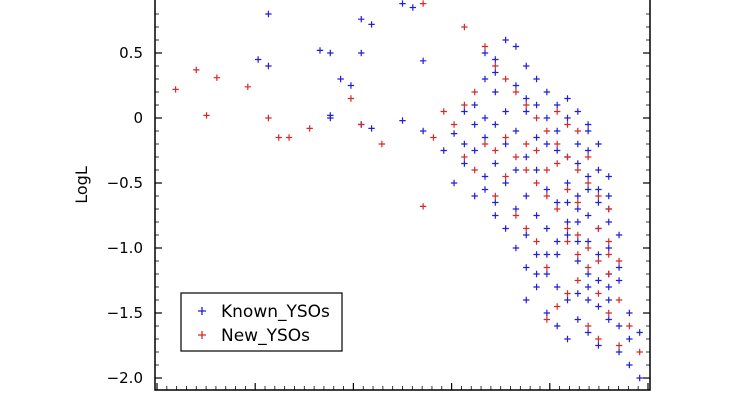 The image size is (750, 400). Describe the element at coordinates (275, 312) in the screenshot. I see `legend-label: Known_YSOs` at that location.